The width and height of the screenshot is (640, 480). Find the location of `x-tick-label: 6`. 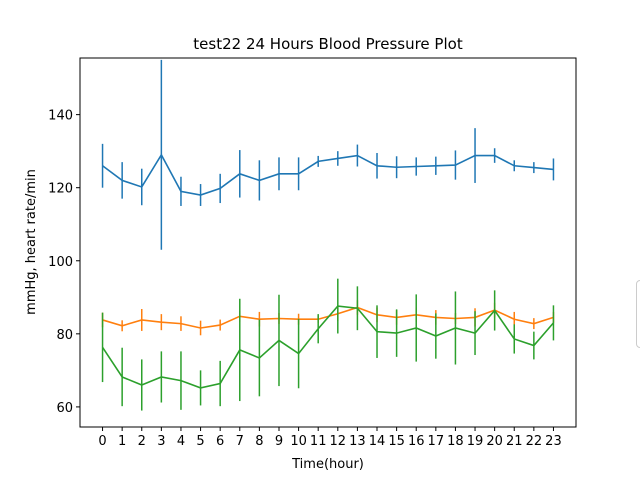

x-tick-label: 6 is located at coordinates (220, 441).